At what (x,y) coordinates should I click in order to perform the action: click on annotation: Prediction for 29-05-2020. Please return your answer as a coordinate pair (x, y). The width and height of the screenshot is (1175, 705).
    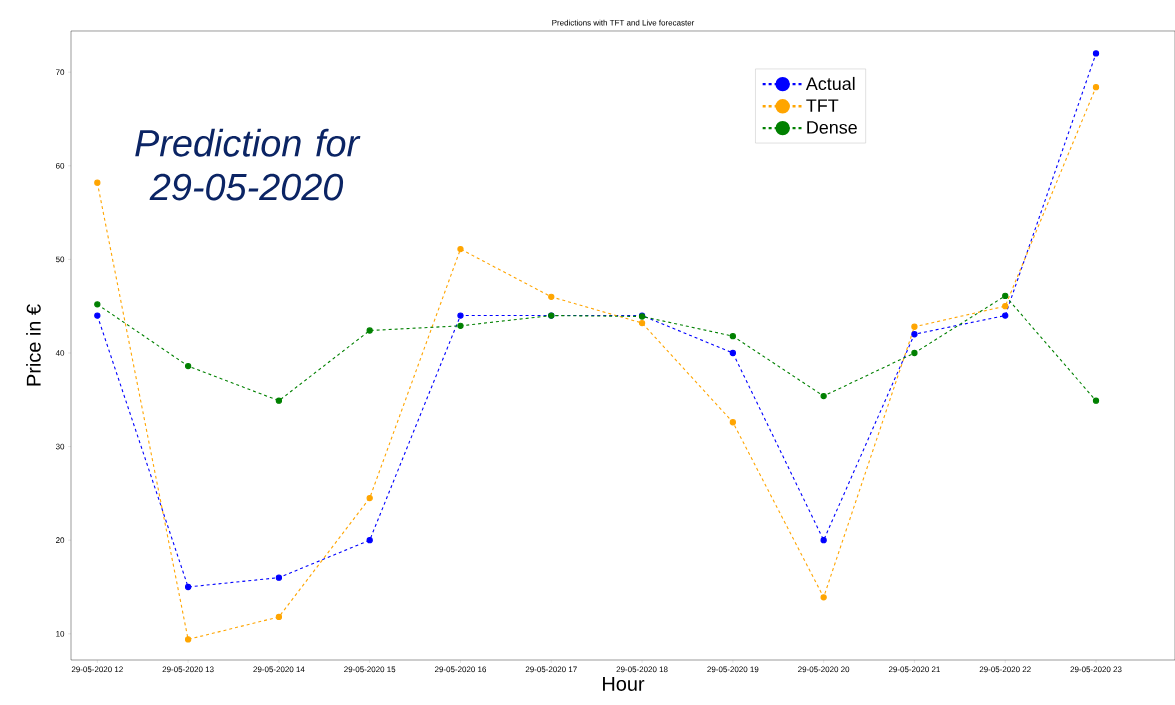
    Looking at the image, I should click on (248, 164).